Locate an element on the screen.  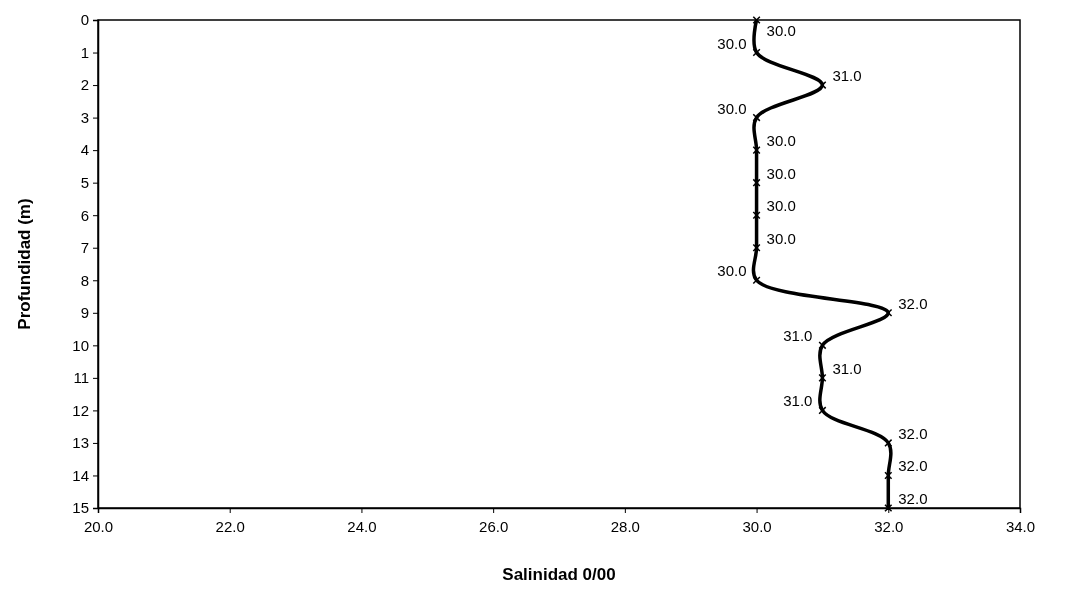
y-tick-label: 7 is located at coordinates (84, 248).